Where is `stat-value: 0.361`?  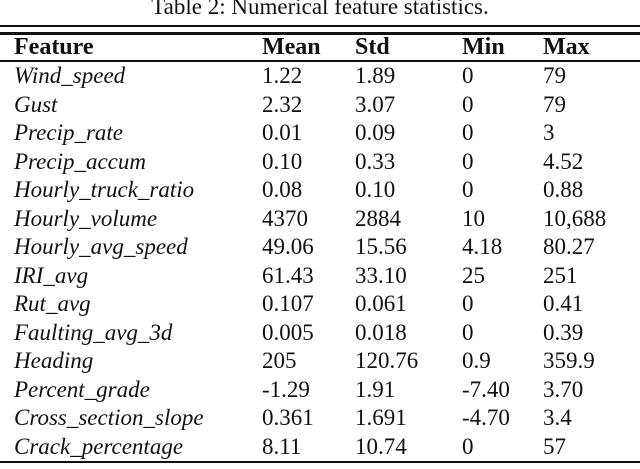 stat-value: 0.361 is located at coordinates (288, 418).